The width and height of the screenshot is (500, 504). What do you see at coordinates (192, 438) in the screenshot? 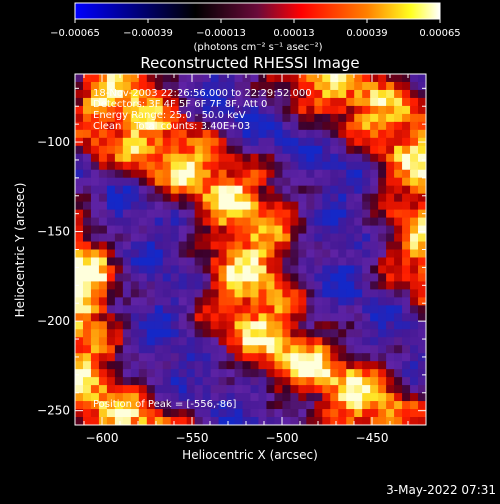
I see `x-tick-label: −550` at bounding box center [192, 438].